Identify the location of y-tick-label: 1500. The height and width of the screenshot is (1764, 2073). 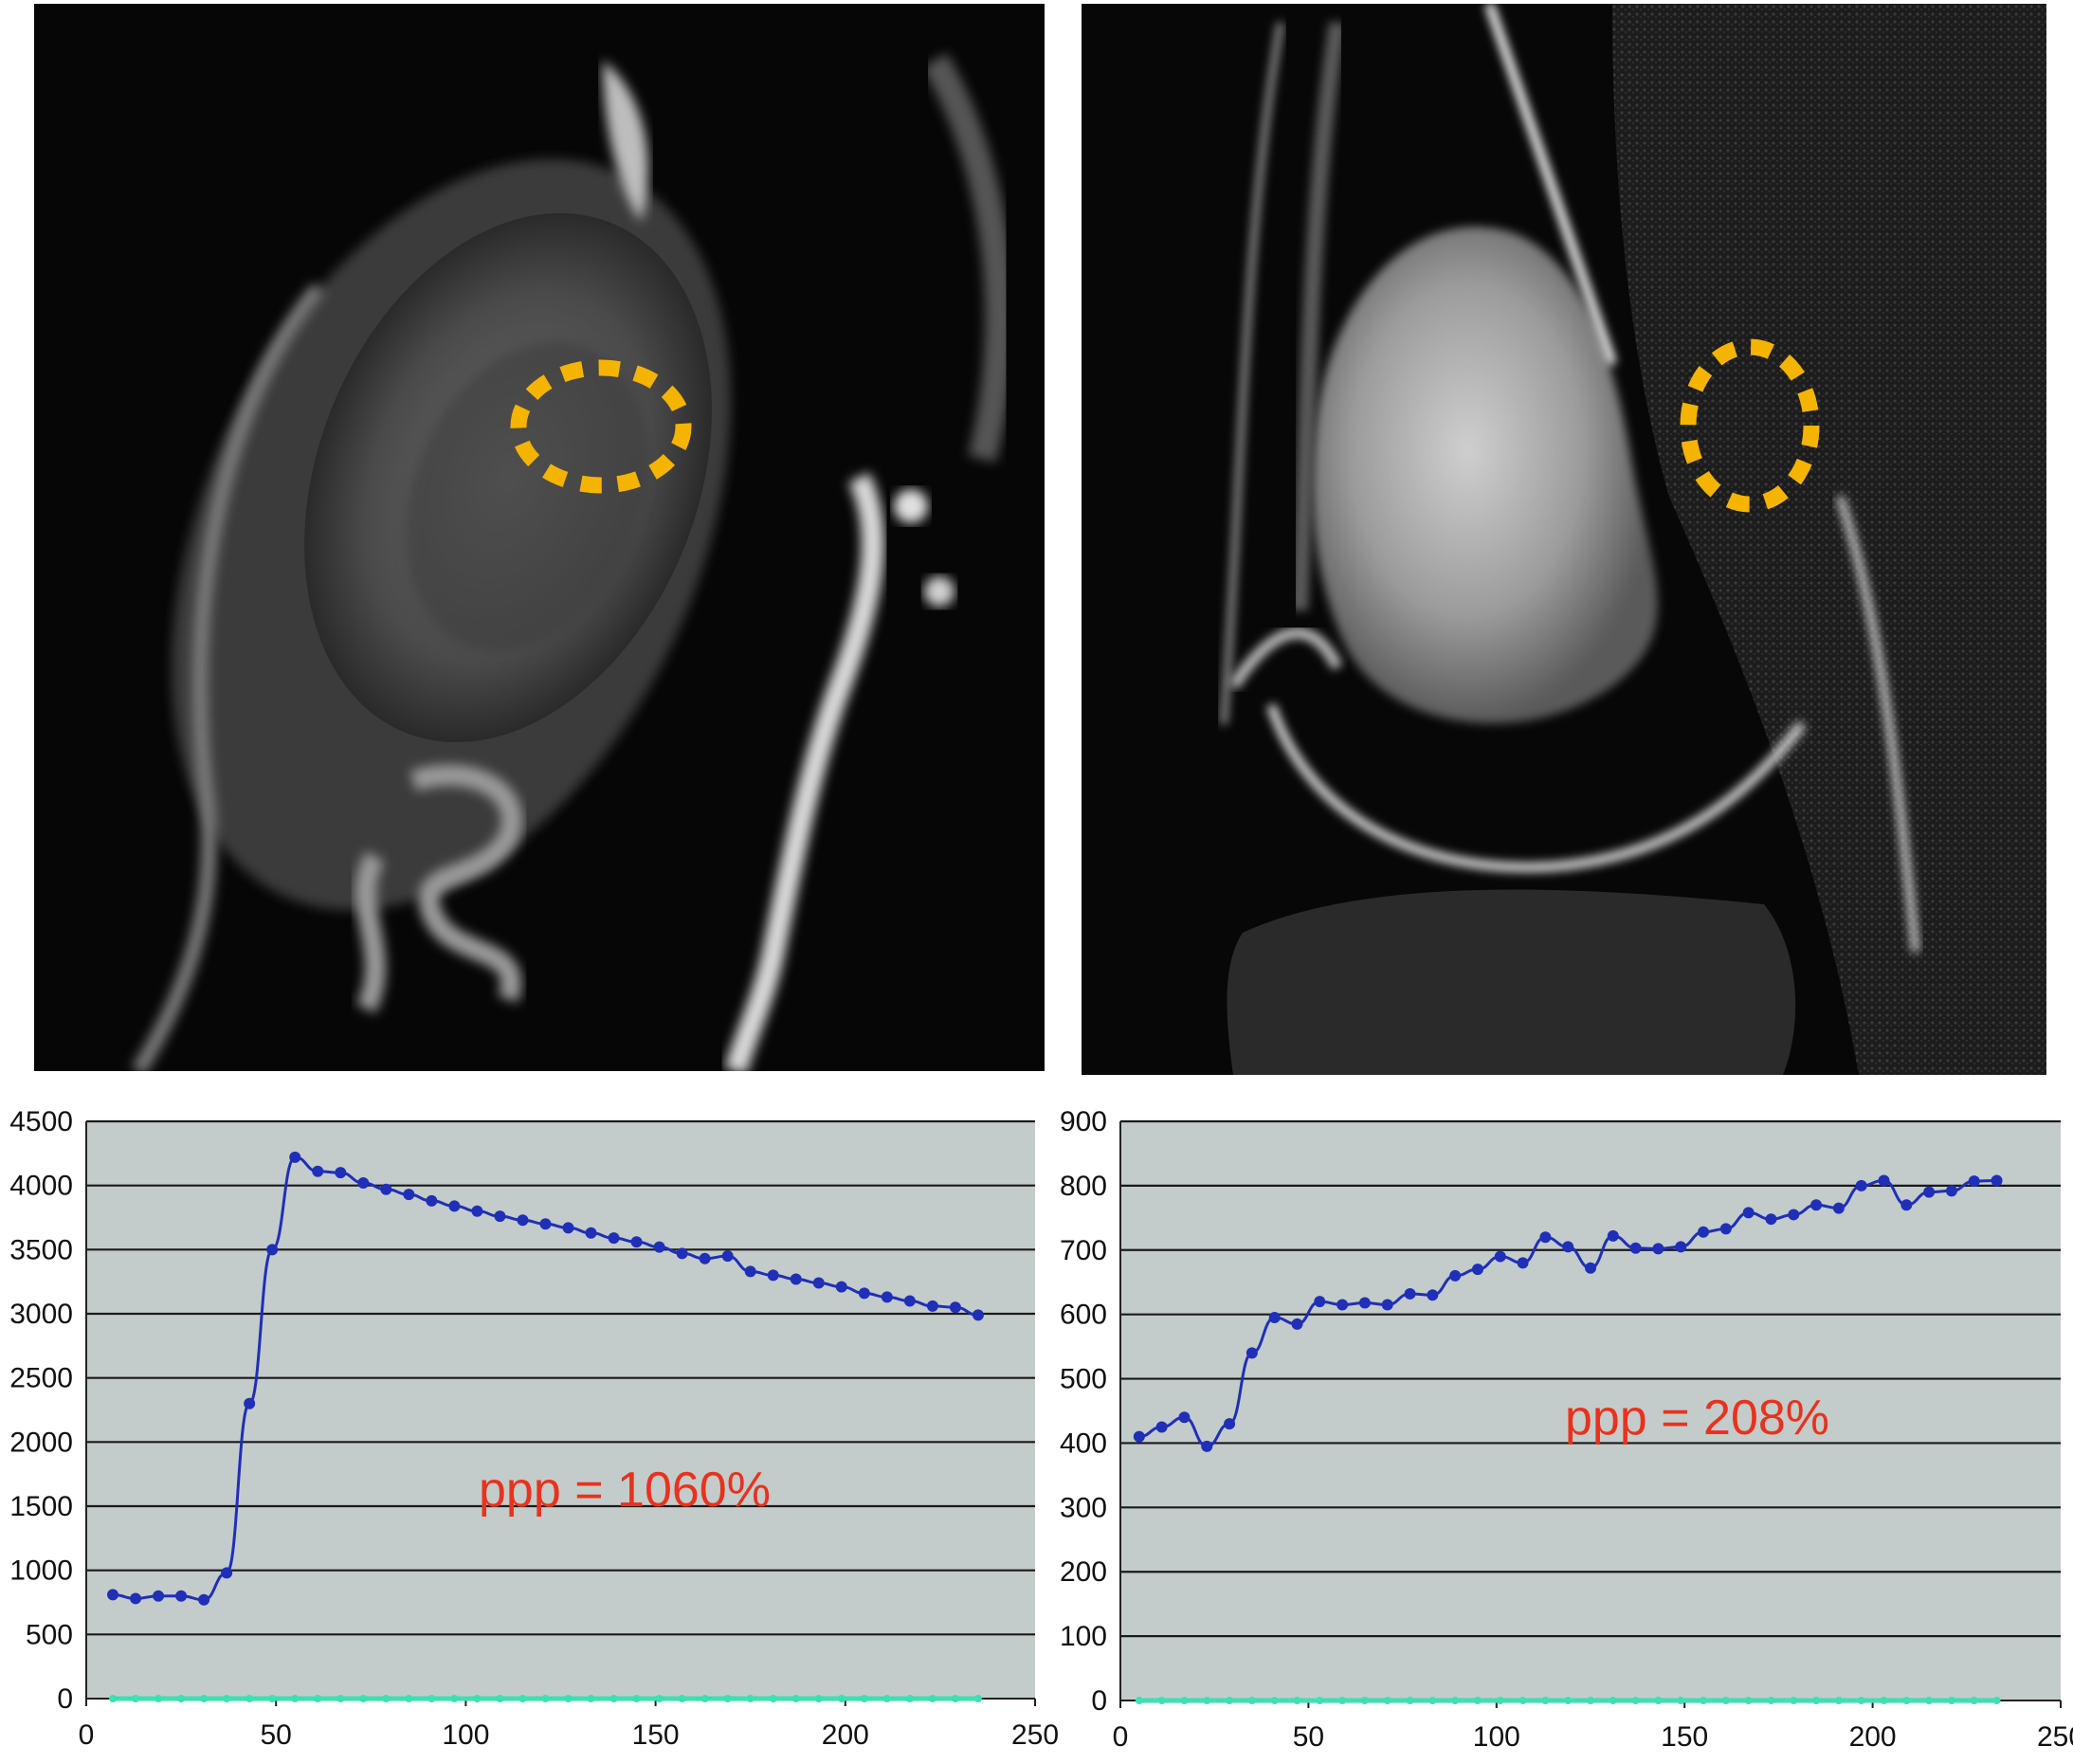
(41, 1506).